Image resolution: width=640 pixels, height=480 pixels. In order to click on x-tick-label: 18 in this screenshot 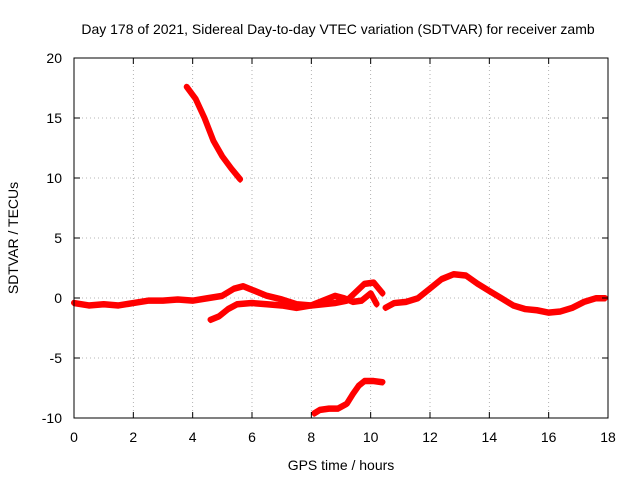, I will do `click(608, 437)`.